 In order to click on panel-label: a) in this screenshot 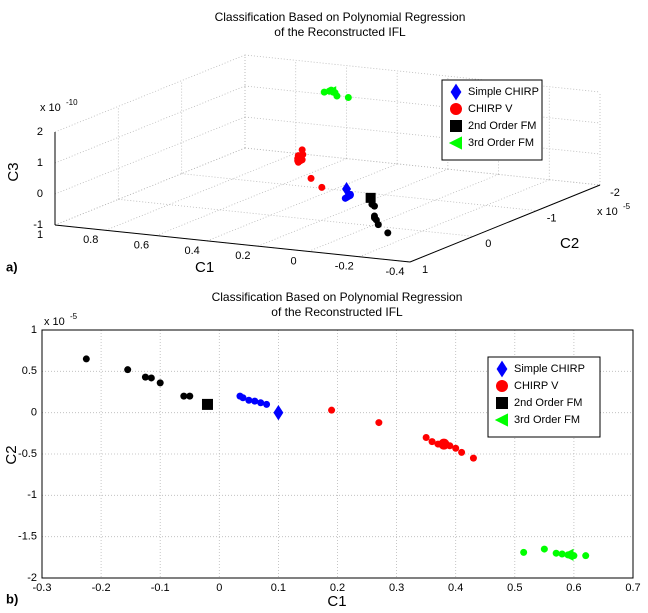, I will do `click(12, 266)`.